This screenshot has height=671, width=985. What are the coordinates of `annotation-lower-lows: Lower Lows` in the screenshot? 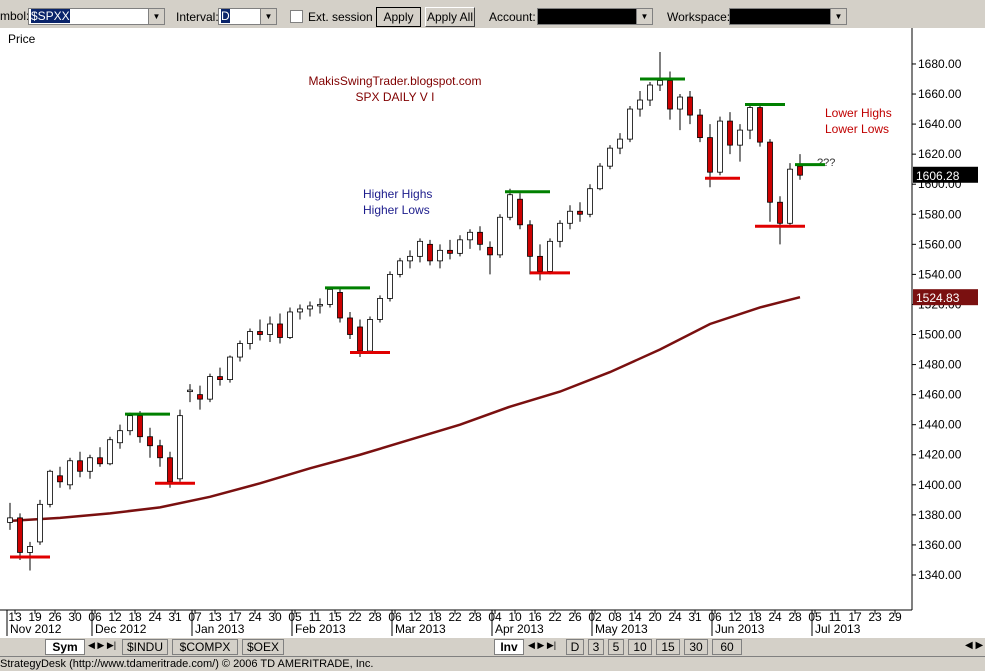 It's located at (857, 129).